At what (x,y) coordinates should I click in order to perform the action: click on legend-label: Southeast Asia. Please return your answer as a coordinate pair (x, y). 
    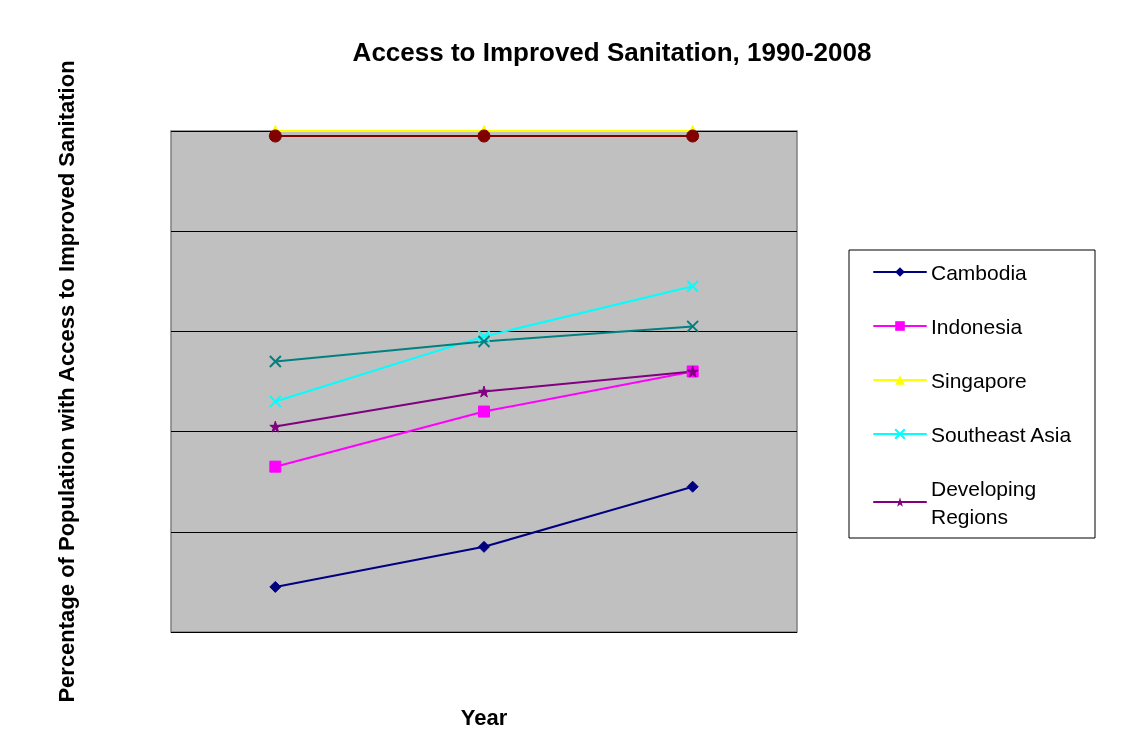
    Looking at the image, I should click on (1001, 434).